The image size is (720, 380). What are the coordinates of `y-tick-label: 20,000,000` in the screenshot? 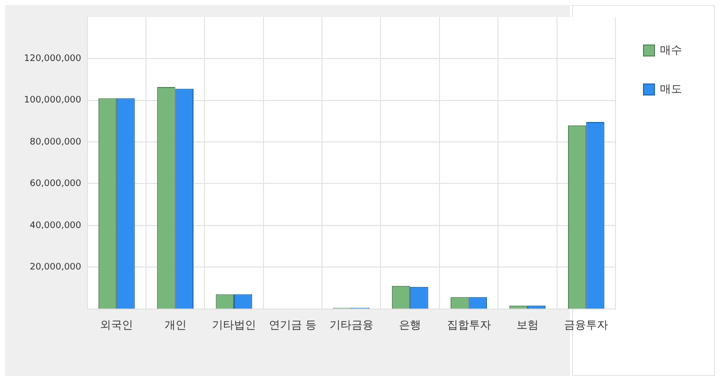 It's located at (56, 267).